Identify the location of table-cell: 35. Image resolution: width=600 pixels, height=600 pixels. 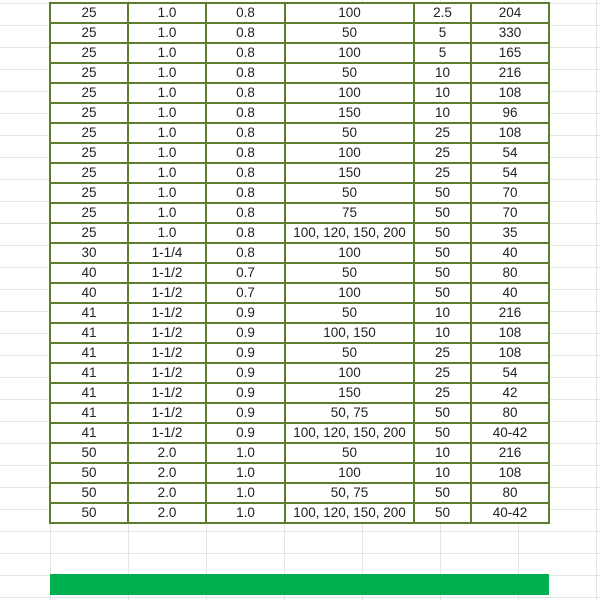
(510, 233).